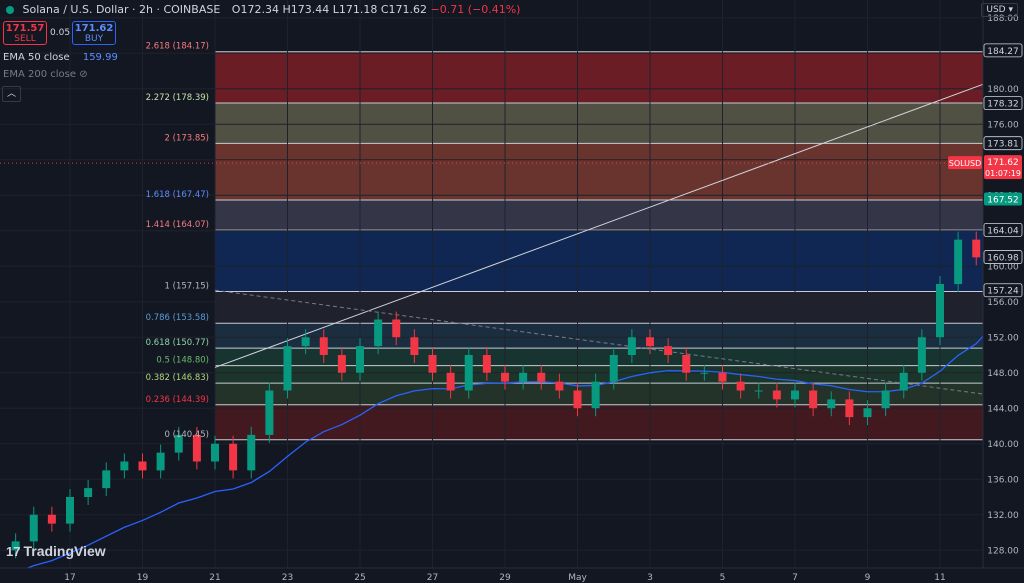 This screenshot has height=583, width=1024. Describe the element at coordinates (83, 74) in the screenshot. I see `eye-hidden-icon: ⊘` at that location.